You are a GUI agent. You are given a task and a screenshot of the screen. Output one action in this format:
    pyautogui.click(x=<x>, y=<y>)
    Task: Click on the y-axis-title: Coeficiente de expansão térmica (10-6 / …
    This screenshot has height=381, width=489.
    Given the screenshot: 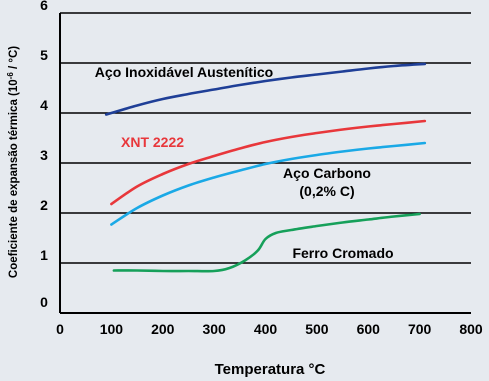 What is the action you would take?
    pyautogui.click(x=13, y=162)
    